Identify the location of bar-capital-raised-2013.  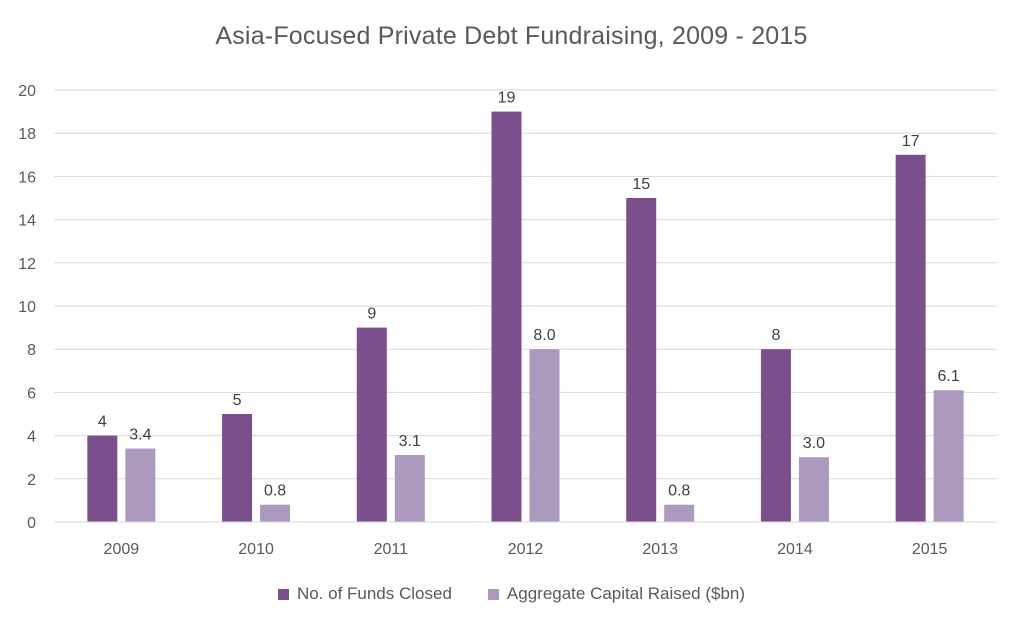
(679, 513).